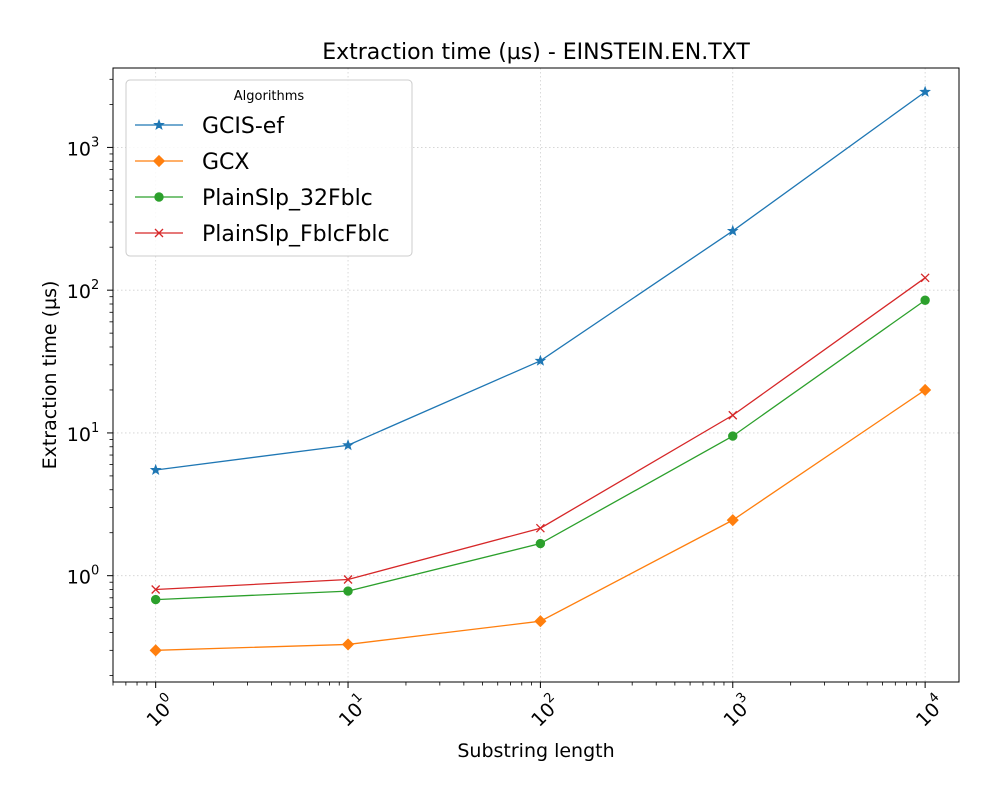  Describe the element at coordinates (536, 52) in the screenshot. I see `chart-title: Extraction time (µs) - EINSTEIN.EN.TXT` at that location.